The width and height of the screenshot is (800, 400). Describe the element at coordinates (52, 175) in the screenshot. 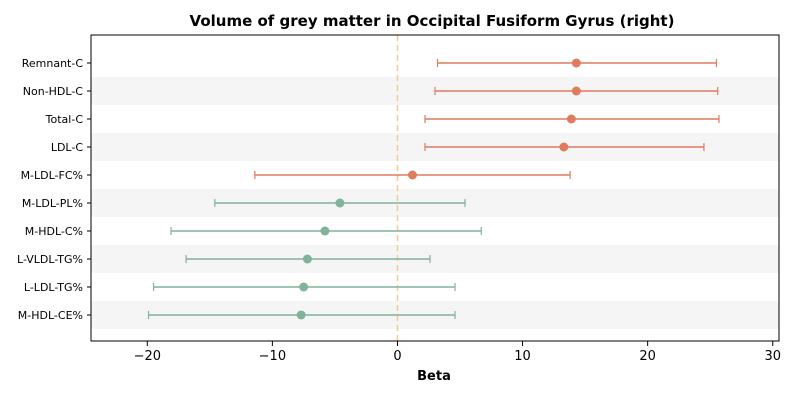

I see `y-tick-label: M-LDL-FC%` at that location.